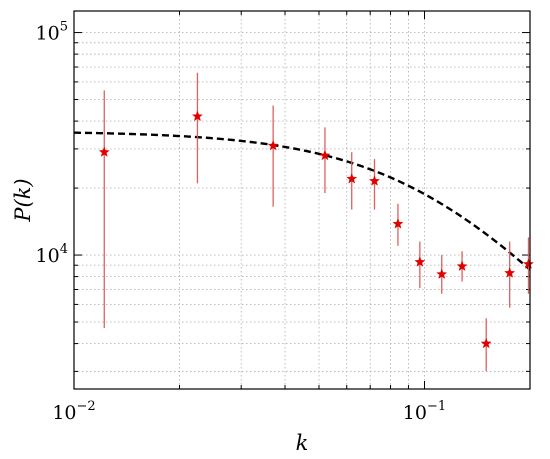 This screenshot has width=550, height=459. Describe the element at coordinates (302, 443) in the screenshot. I see `x-axis-label: k` at that location.